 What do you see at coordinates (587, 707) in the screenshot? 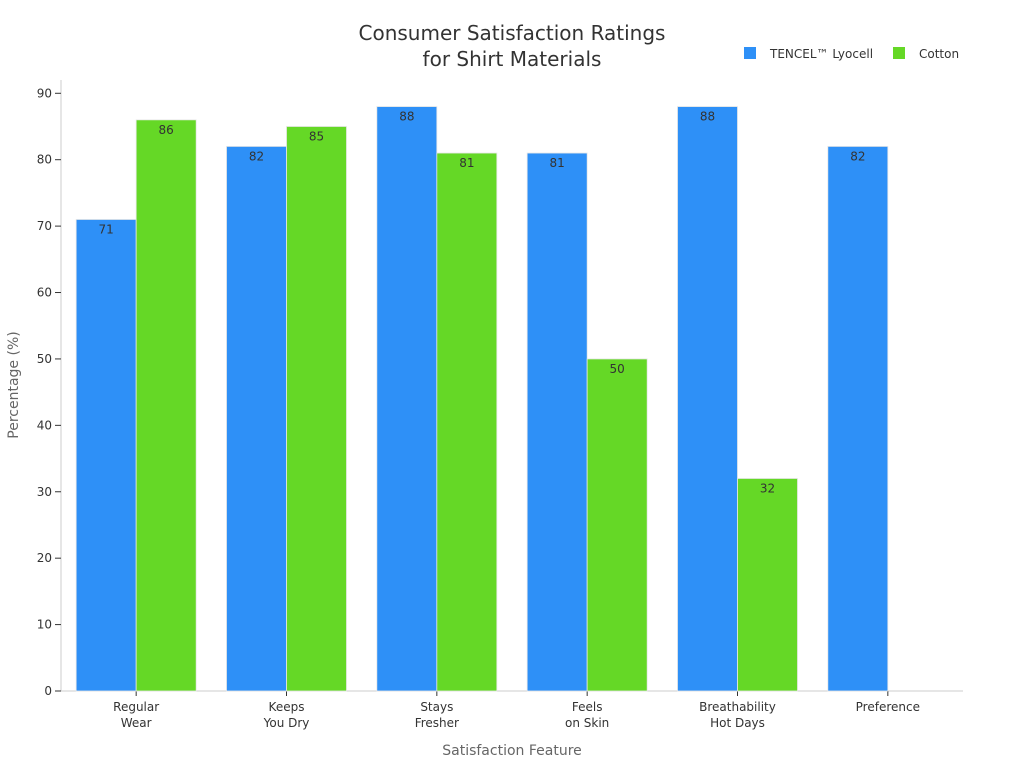
I see `x-tick-label: Feels` at bounding box center [587, 707].